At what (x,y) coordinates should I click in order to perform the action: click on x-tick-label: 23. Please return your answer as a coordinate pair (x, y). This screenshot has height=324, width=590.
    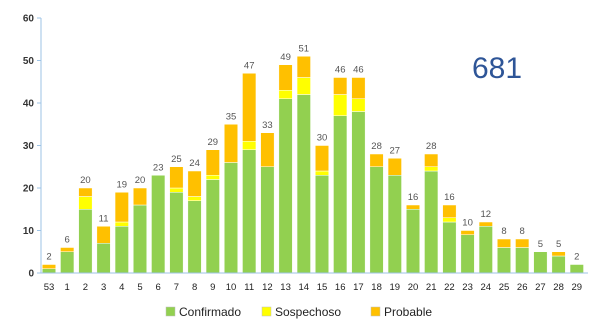
    Looking at the image, I should click on (467, 287).